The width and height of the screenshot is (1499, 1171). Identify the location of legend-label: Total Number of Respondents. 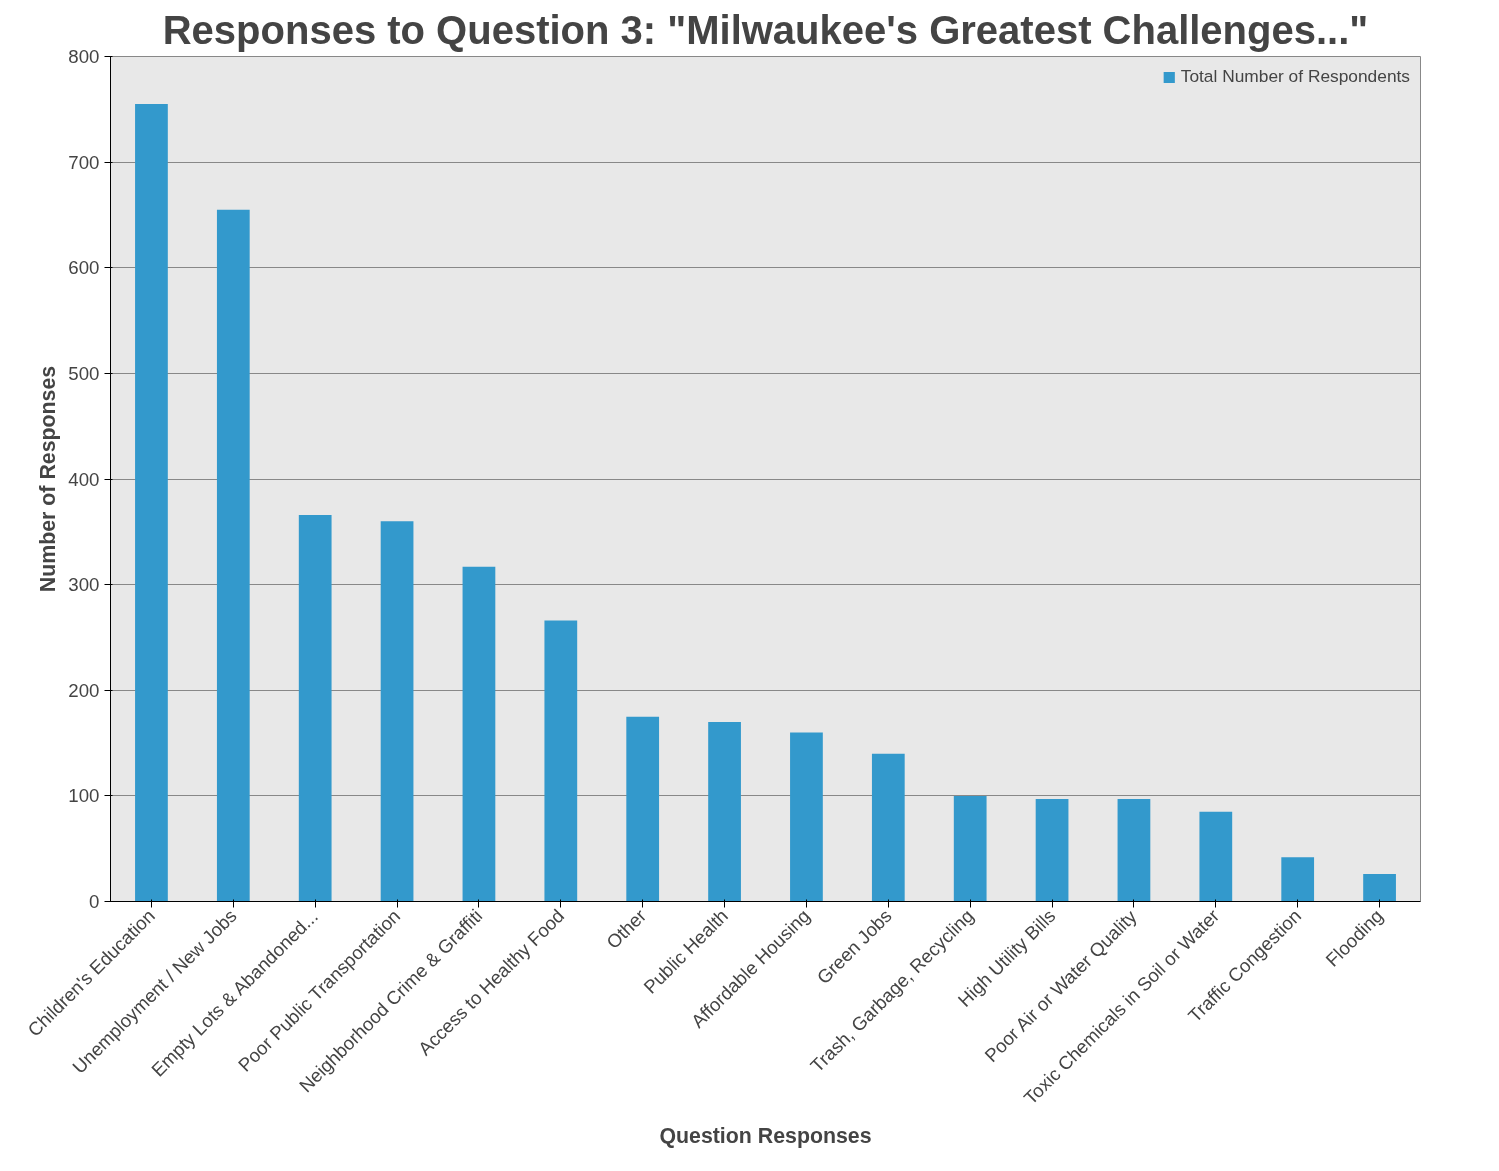
(1295, 76).